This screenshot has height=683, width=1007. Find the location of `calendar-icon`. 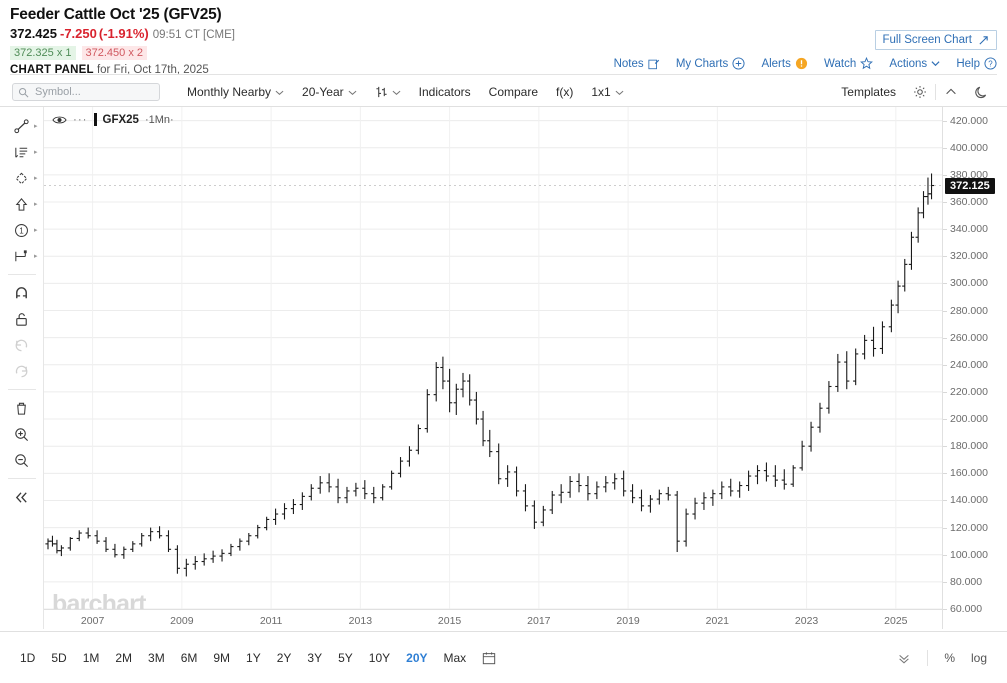

calendar-icon is located at coordinates (489, 658).